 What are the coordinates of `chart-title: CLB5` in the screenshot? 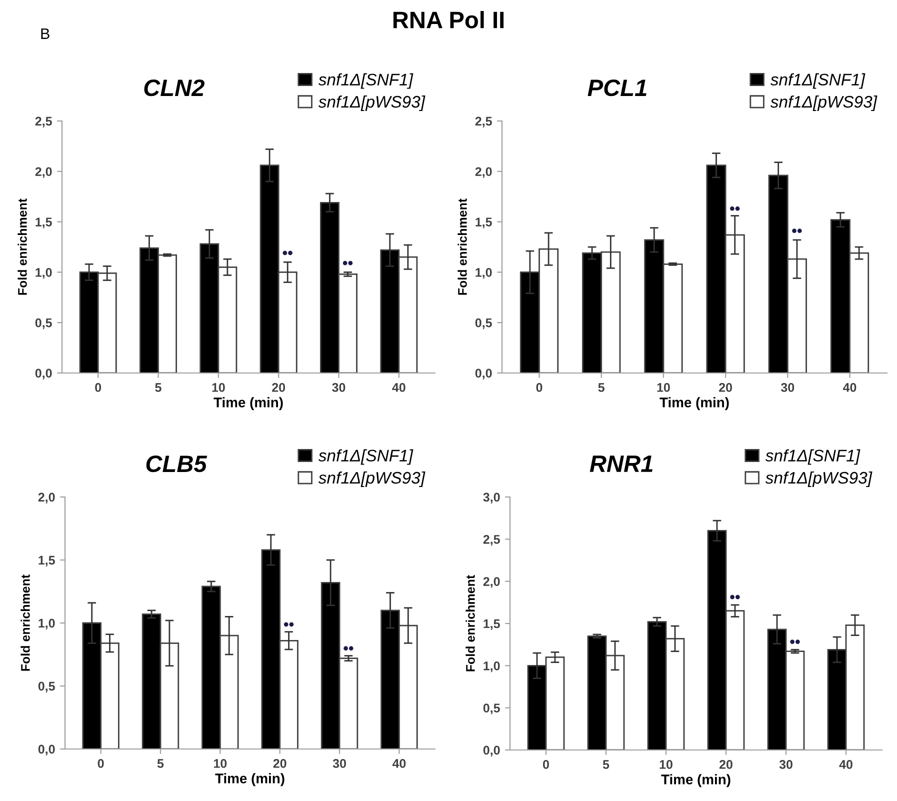 It's located at (177, 463).